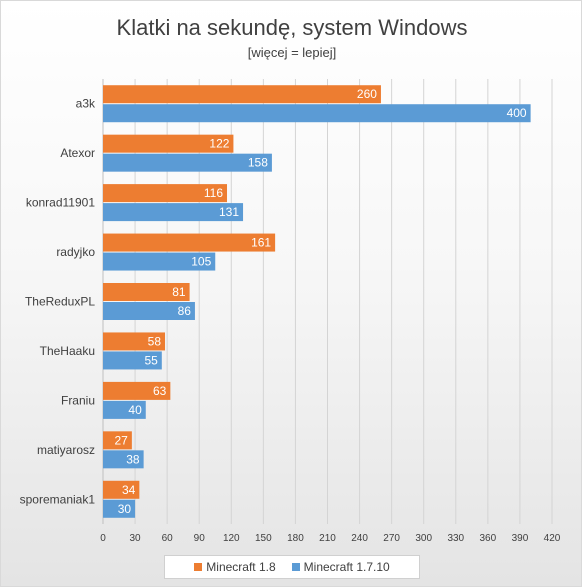  Describe the element at coordinates (263, 538) in the screenshot. I see `x-tick-label: 150` at that location.